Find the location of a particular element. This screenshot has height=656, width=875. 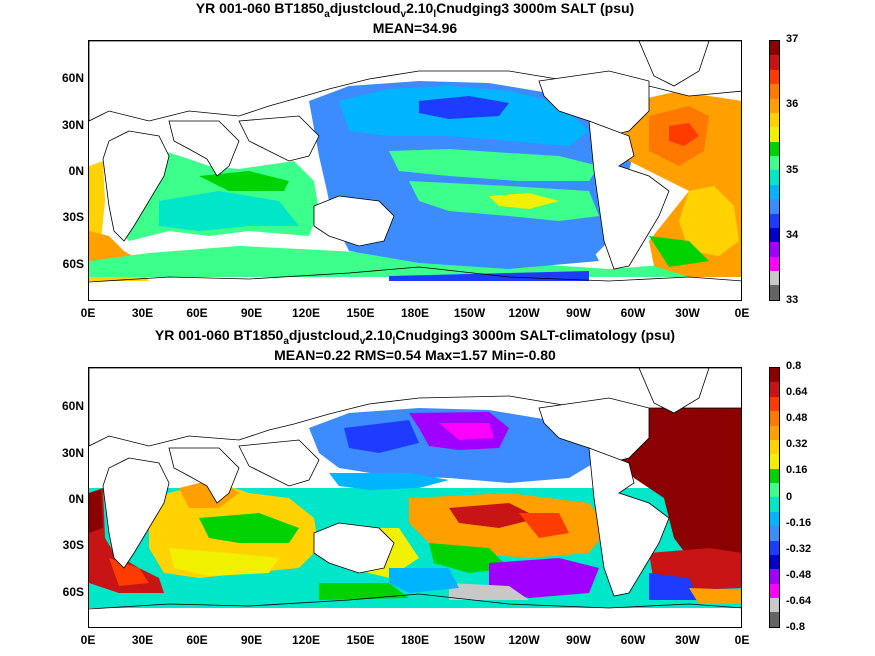

bottom-lat-label-60s: 60S is located at coordinates (73, 592).